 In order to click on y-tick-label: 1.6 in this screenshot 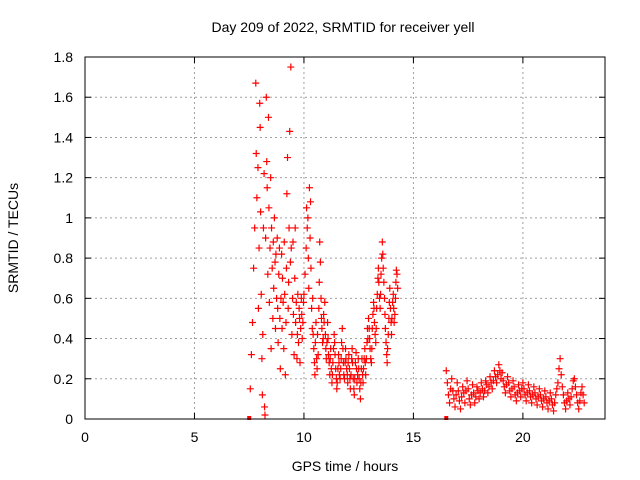, I will do `click(64, 97)`.